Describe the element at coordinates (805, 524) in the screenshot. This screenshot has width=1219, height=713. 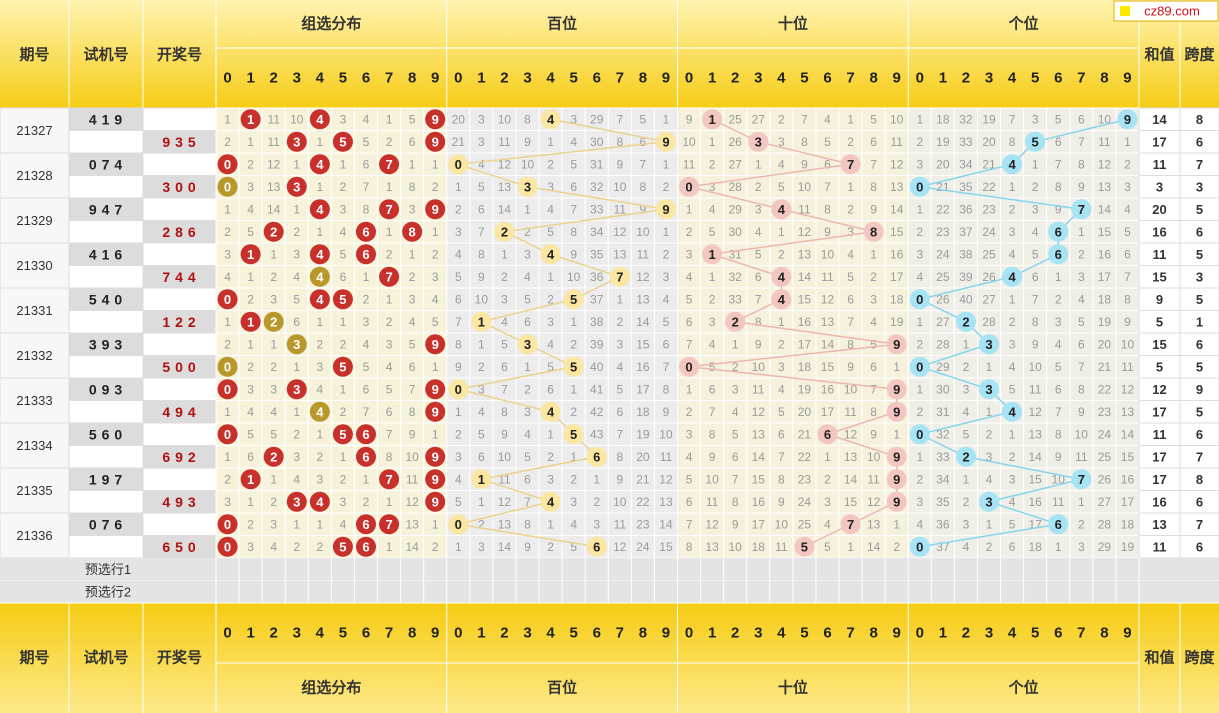
I see `miss-count: 25` at that location.